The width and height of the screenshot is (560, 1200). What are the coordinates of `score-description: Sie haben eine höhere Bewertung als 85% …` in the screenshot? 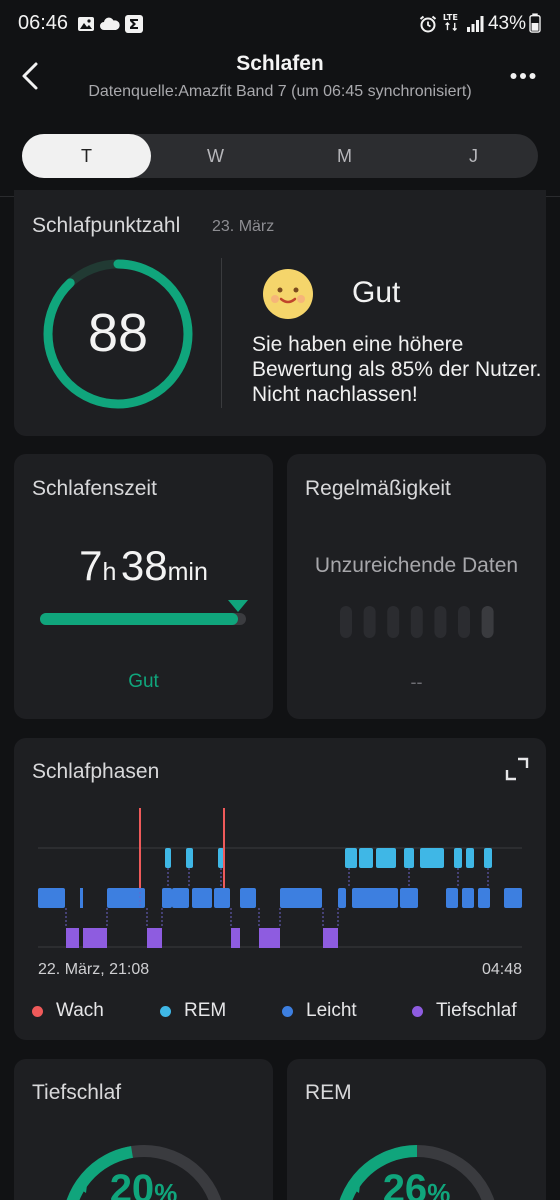 It's located at (397, 369).